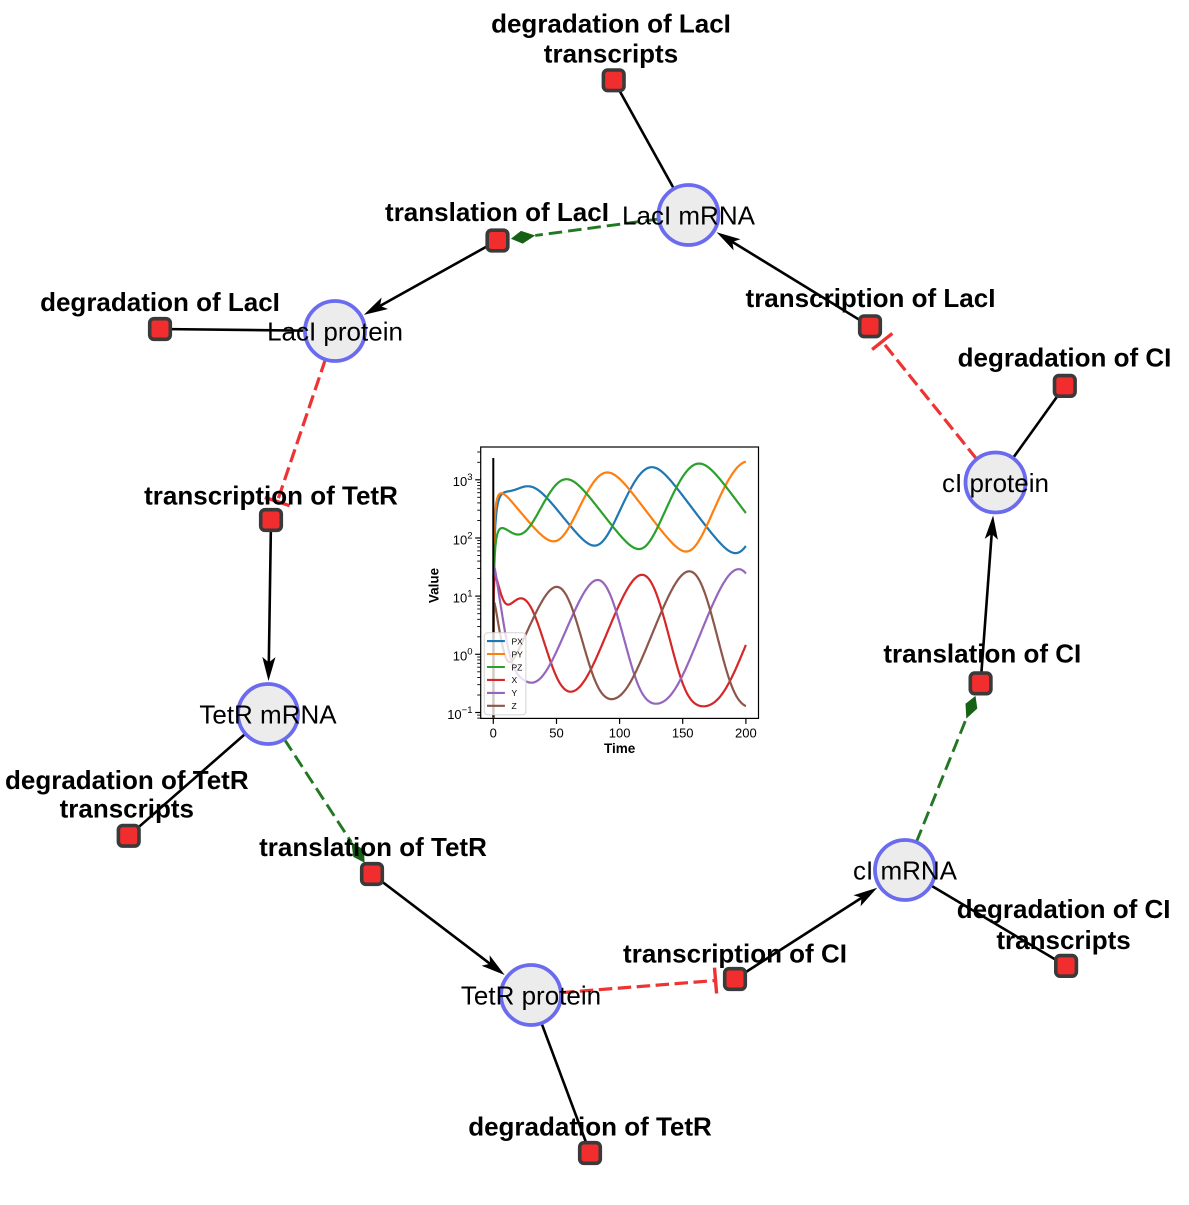 This screenshot has height=1205, width=1189. Describe the element at coordinates (620, 732) in the screenshot. I see `svg-text: 100` at that location.